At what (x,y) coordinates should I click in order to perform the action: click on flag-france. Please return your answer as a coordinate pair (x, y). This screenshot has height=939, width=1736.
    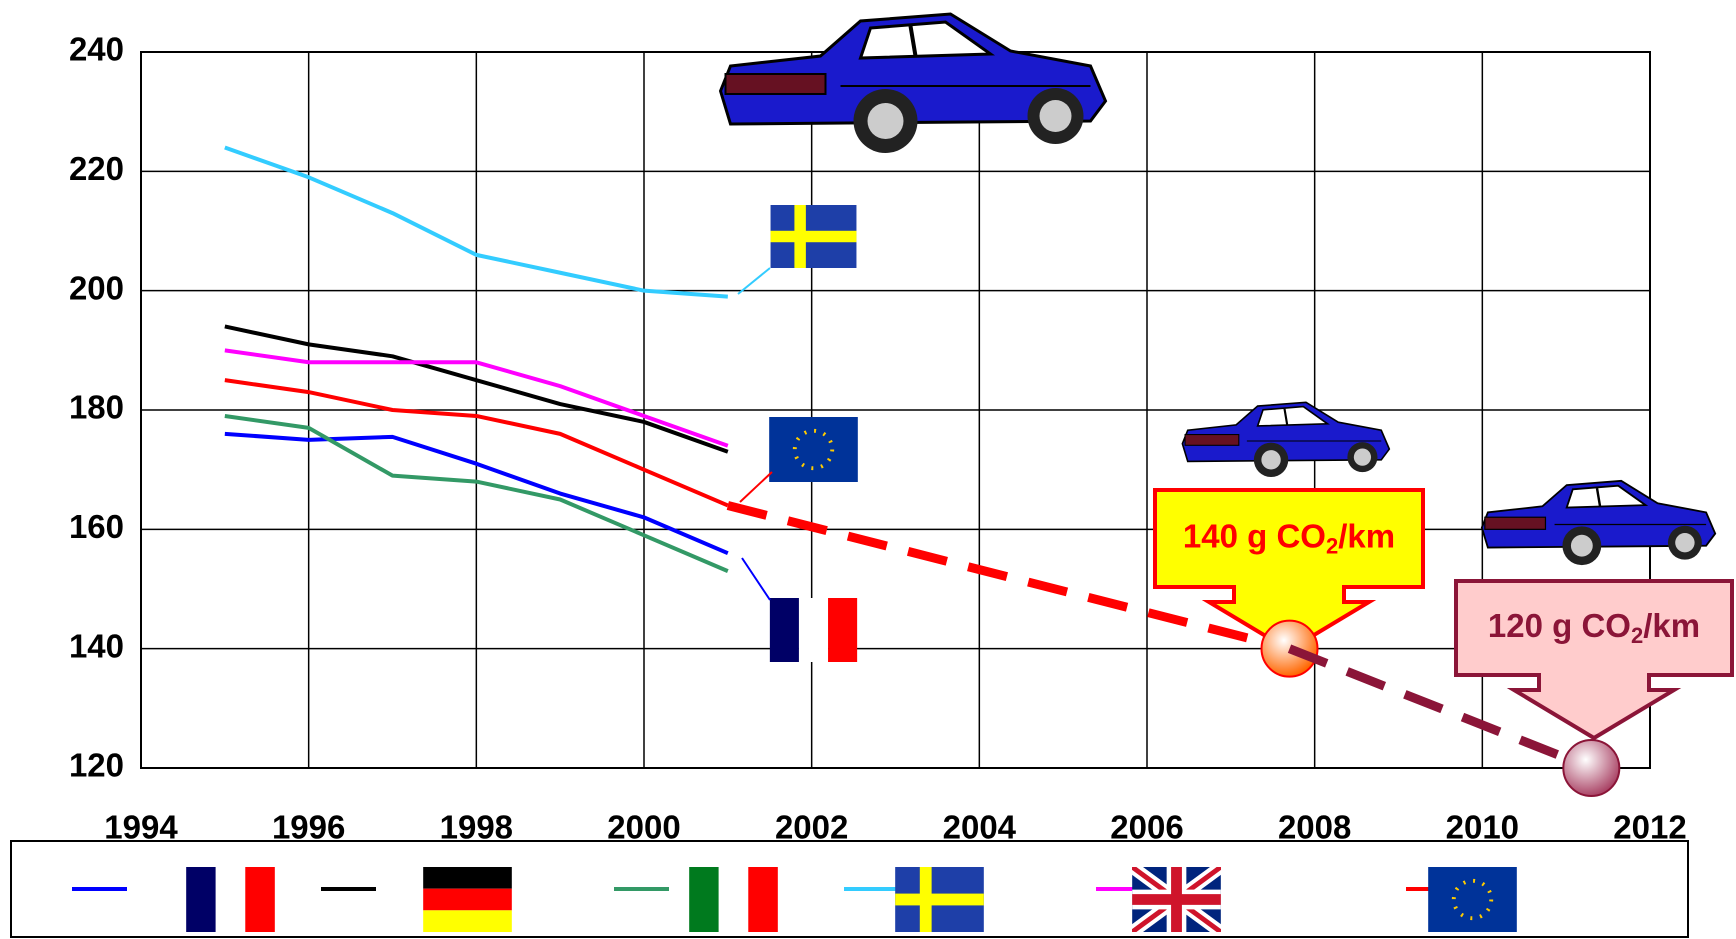
    Looking at the image, I should click on (813, 630).